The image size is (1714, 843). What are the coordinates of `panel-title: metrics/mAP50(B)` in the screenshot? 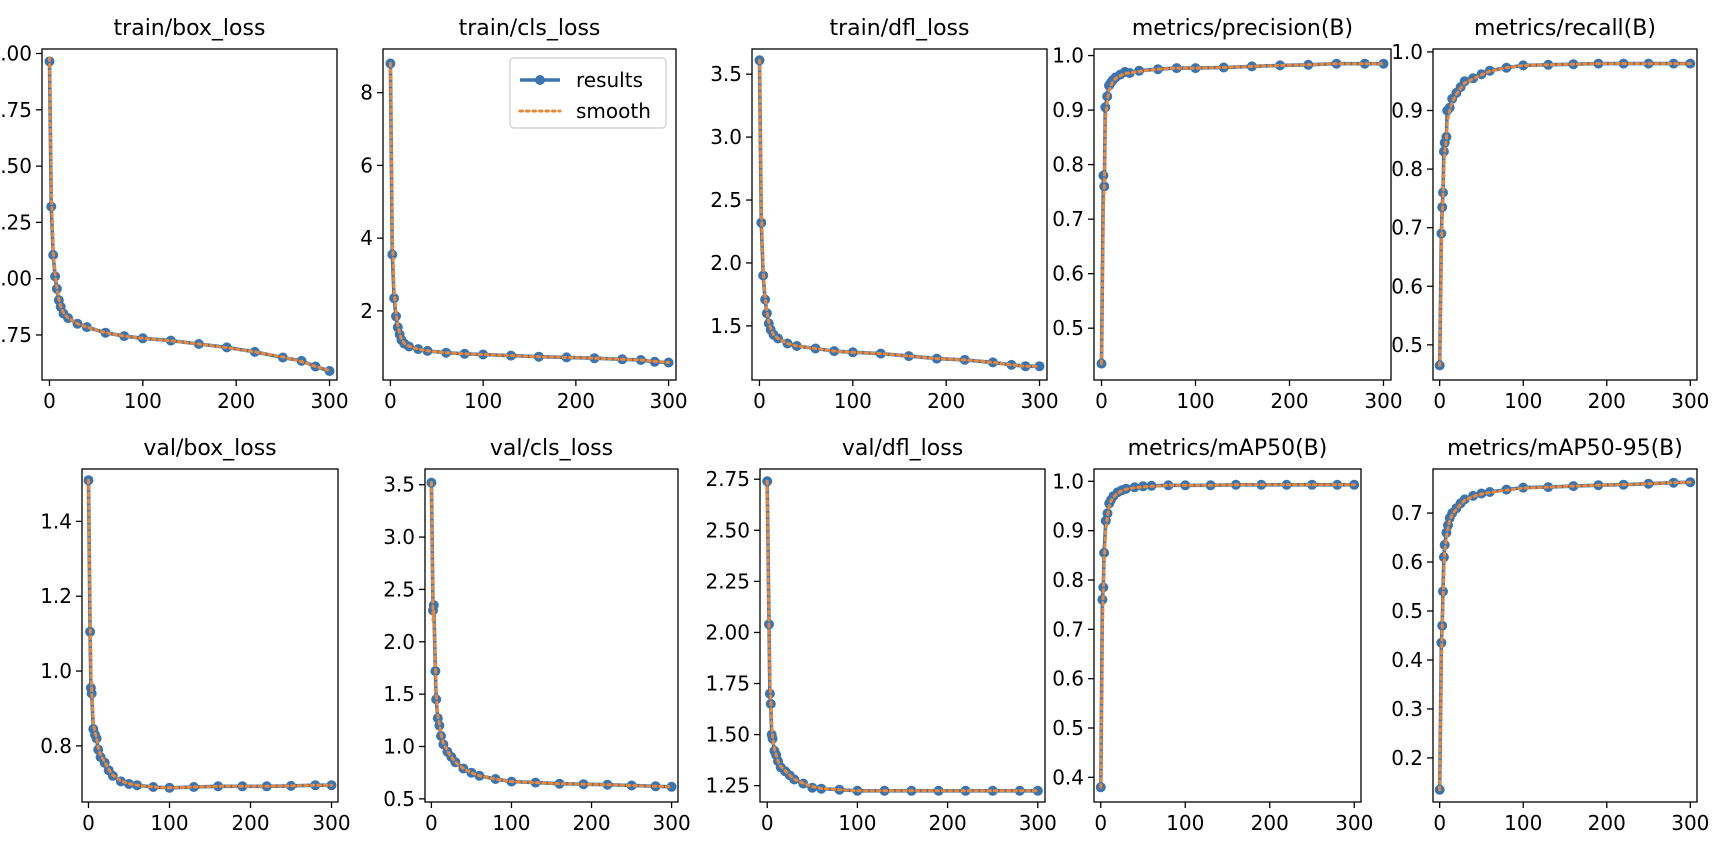 It's located at (1228, 448).